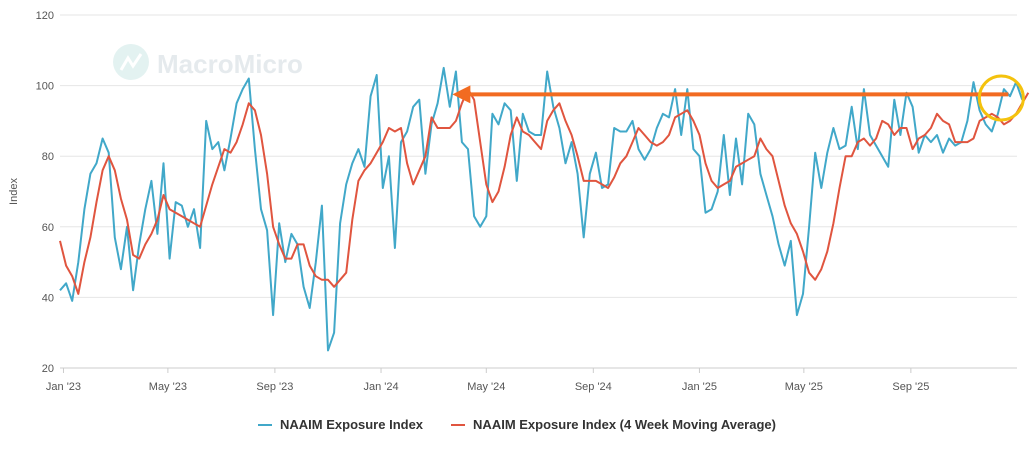 The image size is (1034, 455). I want to click on x-tick-label: Jan '24, so click(380, 387).